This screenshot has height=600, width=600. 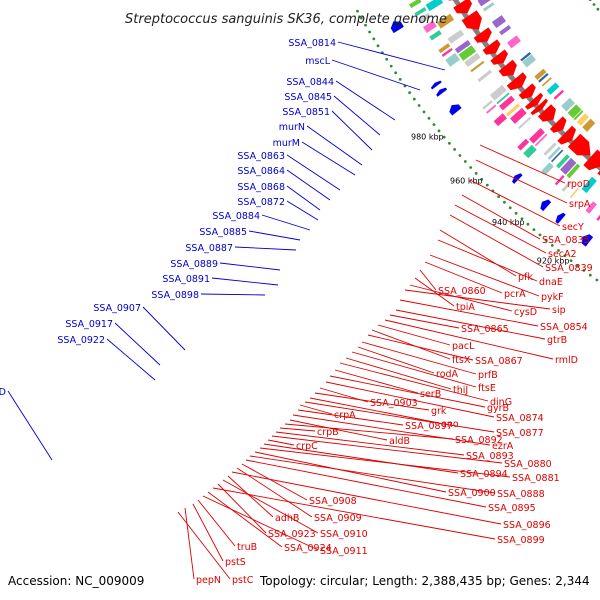 What do you see at coordinates (394, 403) in the screenshot?
I see `gene-label: SSA_0903` at bounding box center [394, 403].